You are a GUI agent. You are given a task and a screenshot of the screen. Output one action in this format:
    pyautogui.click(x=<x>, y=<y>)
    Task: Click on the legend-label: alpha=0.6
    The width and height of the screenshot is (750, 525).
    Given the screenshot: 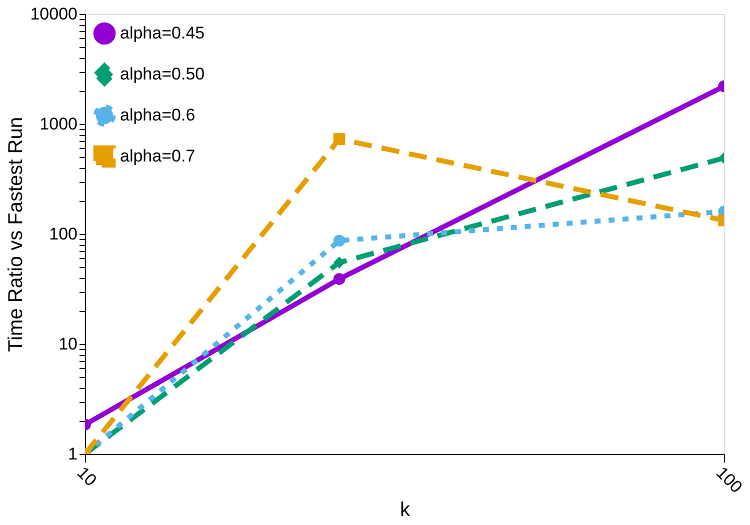 What is the action you would take?
    pyautogui.click(x=158, y=115)
    